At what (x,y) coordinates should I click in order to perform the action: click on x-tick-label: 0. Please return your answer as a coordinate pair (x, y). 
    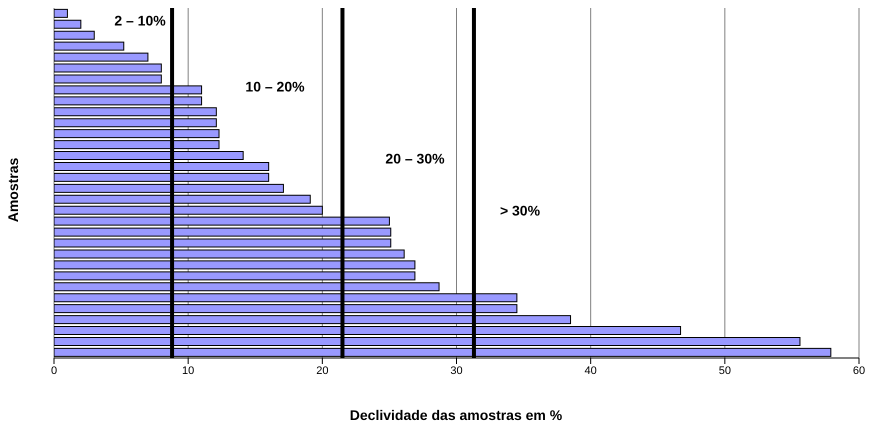
    Looking at the image, I should click on (54, 370).